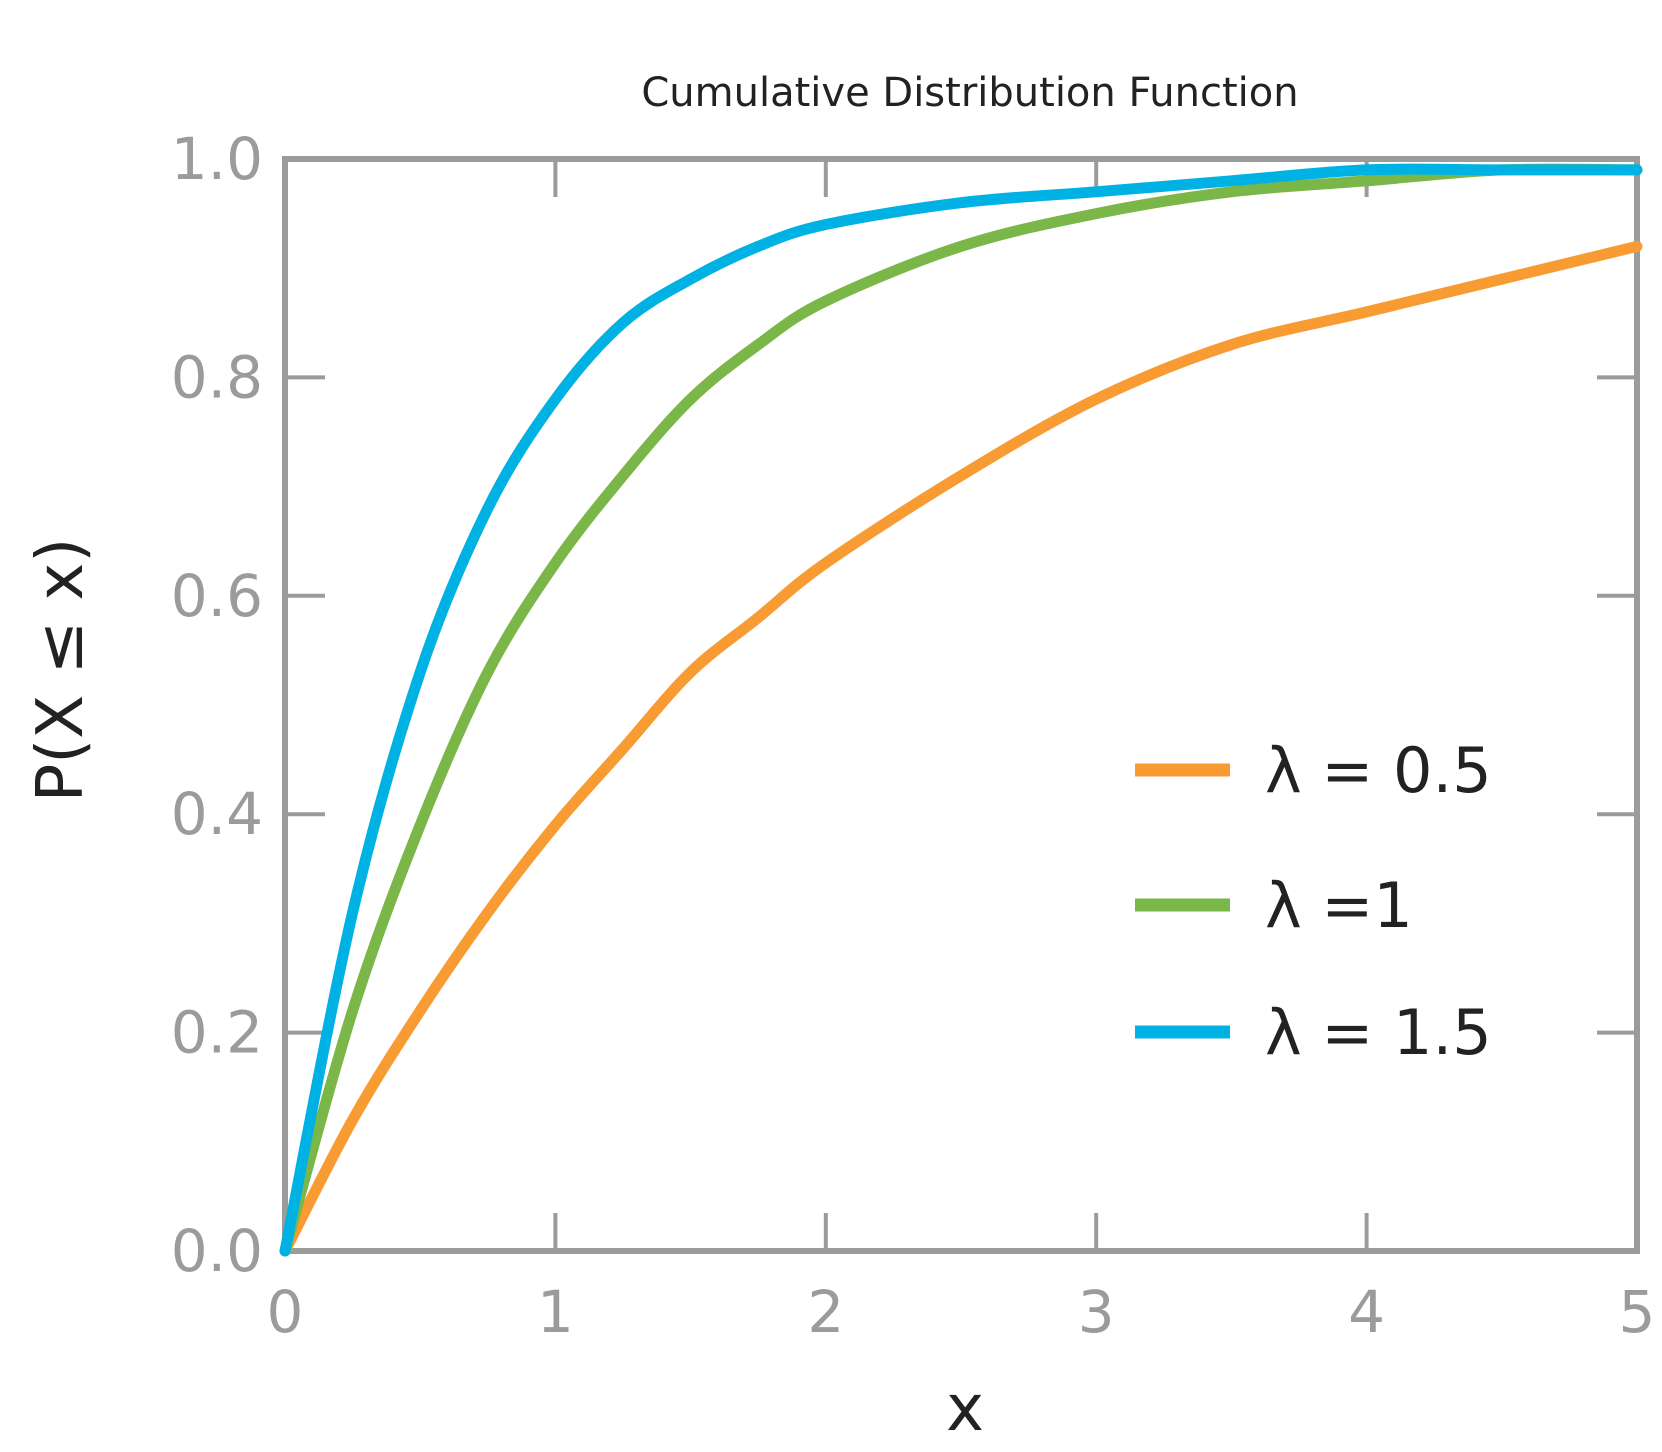  What do you see at coordinates (1378, 1032) in the screenshot?
I see `legend-label: λ = 1.5` at bounding box center [1378, 1032].